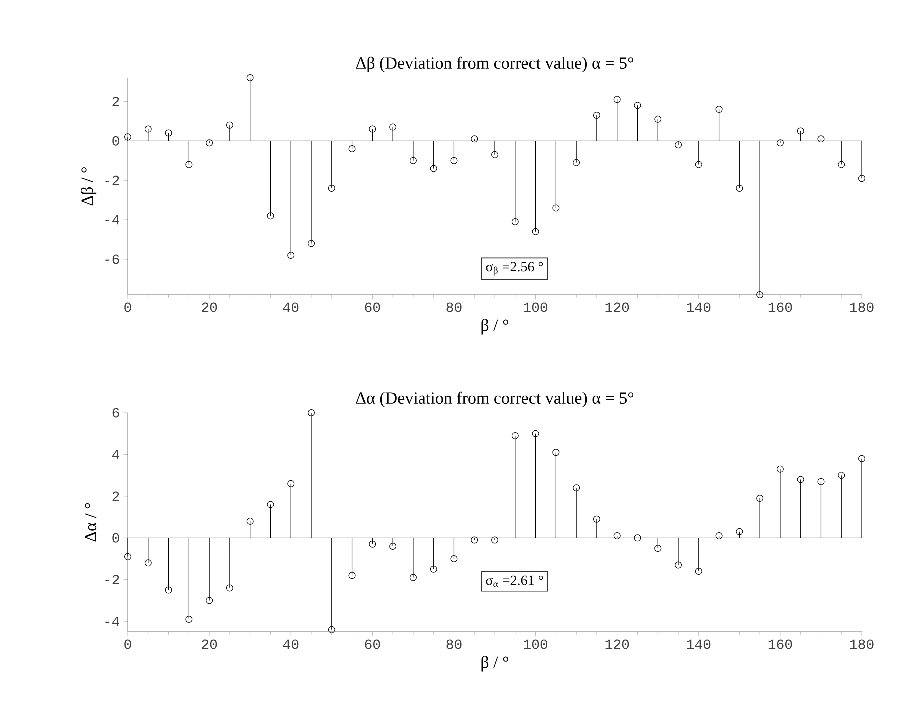 Image resolution: width=912 pixels, height=702 pixels. I want to click on chart-title: Δα (Deviation from correct value) α = 5°, so click(495, 400).